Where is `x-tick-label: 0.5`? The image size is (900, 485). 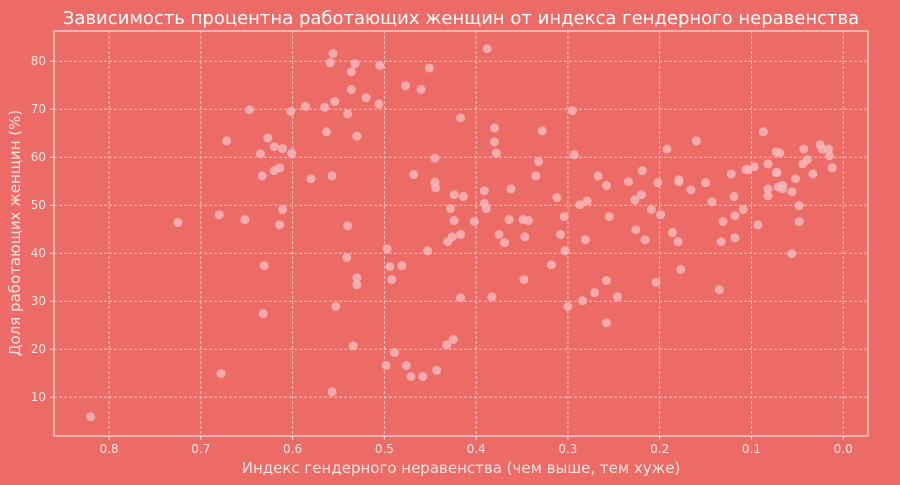 x-tick-label: 0.5 is located at coordinates (384, 449).